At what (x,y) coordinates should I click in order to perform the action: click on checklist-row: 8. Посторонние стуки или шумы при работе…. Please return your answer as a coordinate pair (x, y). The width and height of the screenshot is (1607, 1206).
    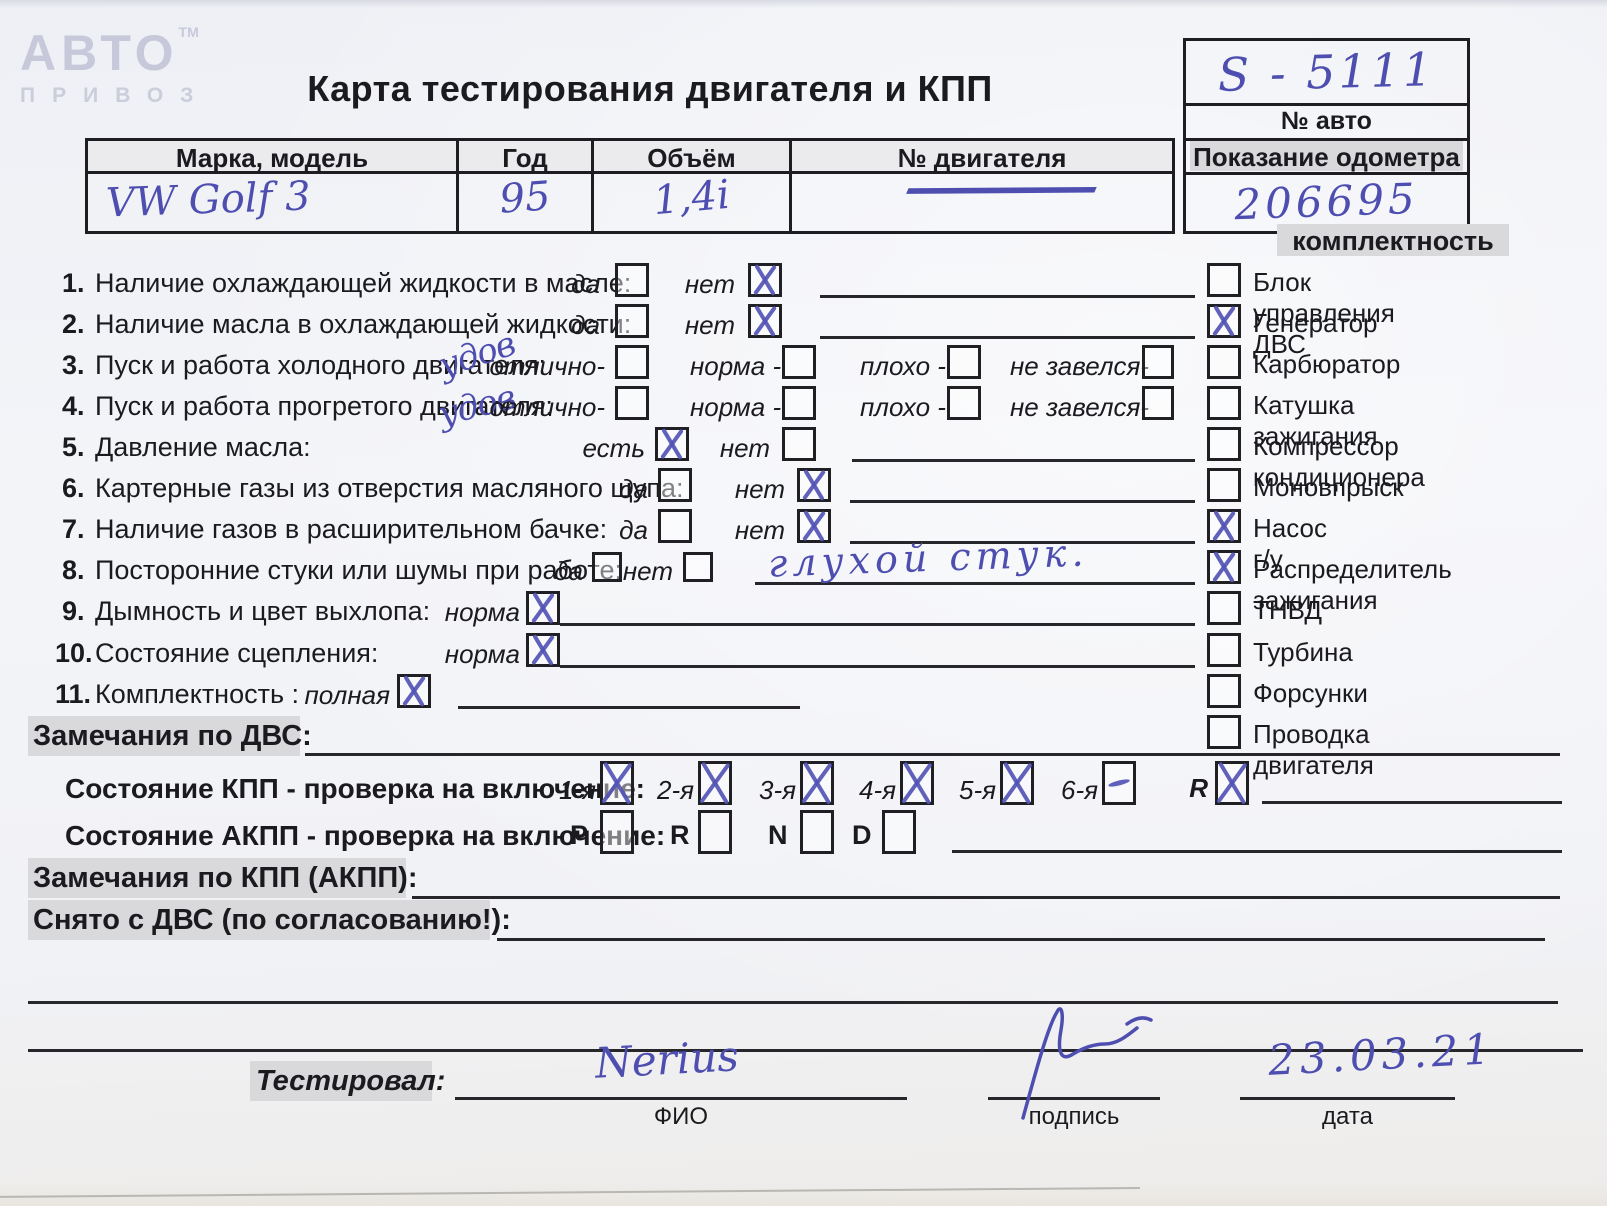
    Looking at the image, I should click on (803, 560).